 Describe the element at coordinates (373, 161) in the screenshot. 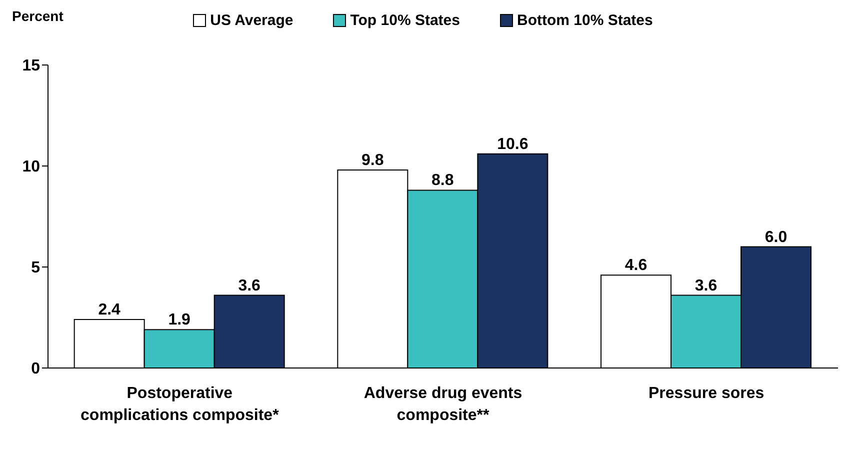

I see `data-label: 9.8` at that location.